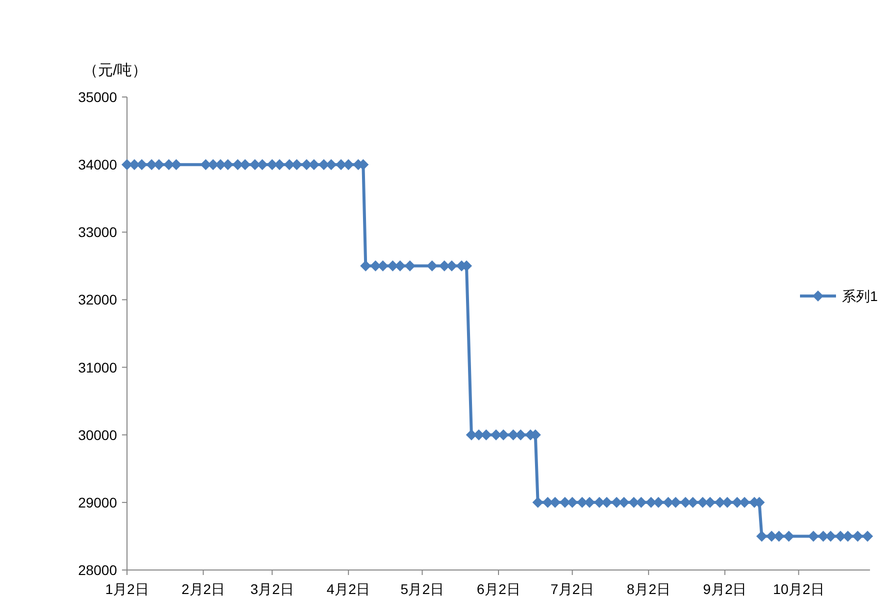 Image resolution: width=891 pixels, height=607 pixels. I want to click on x-tick-label: 3月2日, so click(272, 589).